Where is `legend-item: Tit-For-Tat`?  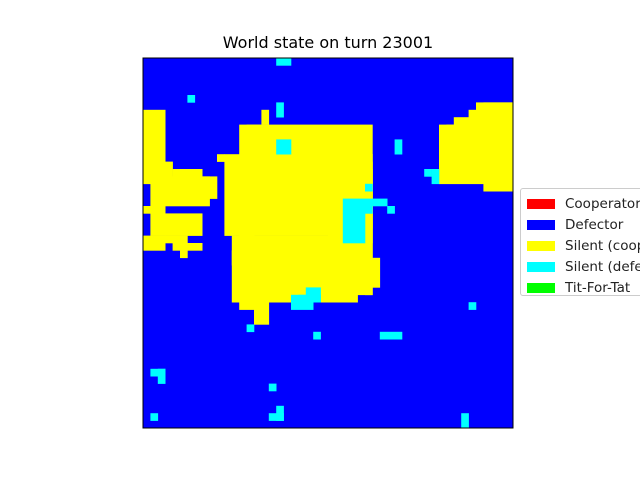
legend-item: Tit-For-Tat is located at coordinates (583, 287).